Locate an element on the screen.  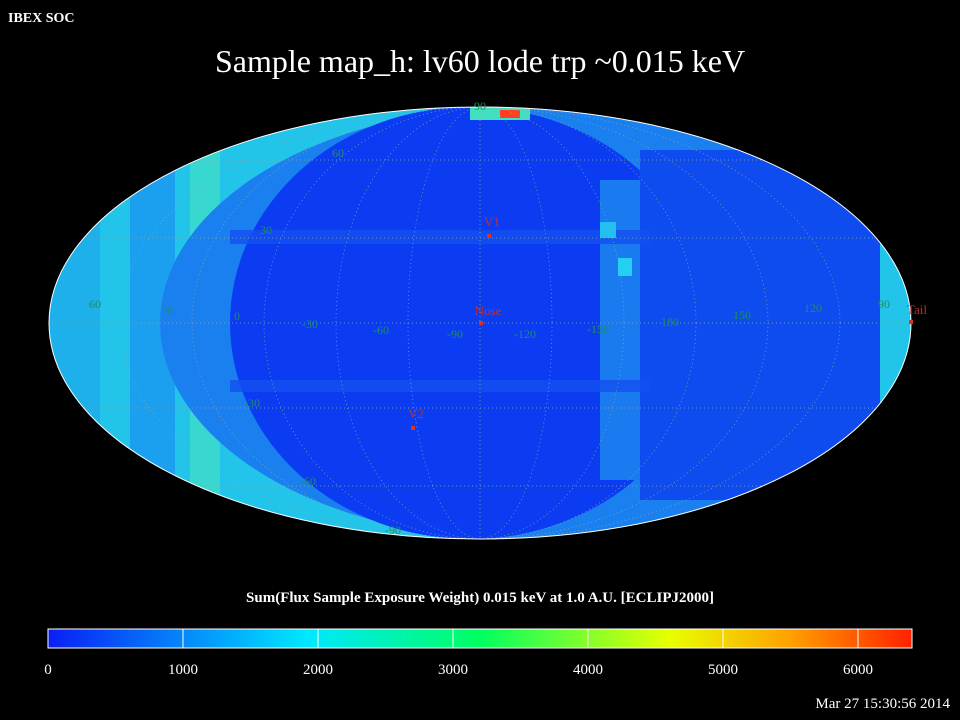
colorbar-tick-label: 6000 is located at coordinates (858, 670).